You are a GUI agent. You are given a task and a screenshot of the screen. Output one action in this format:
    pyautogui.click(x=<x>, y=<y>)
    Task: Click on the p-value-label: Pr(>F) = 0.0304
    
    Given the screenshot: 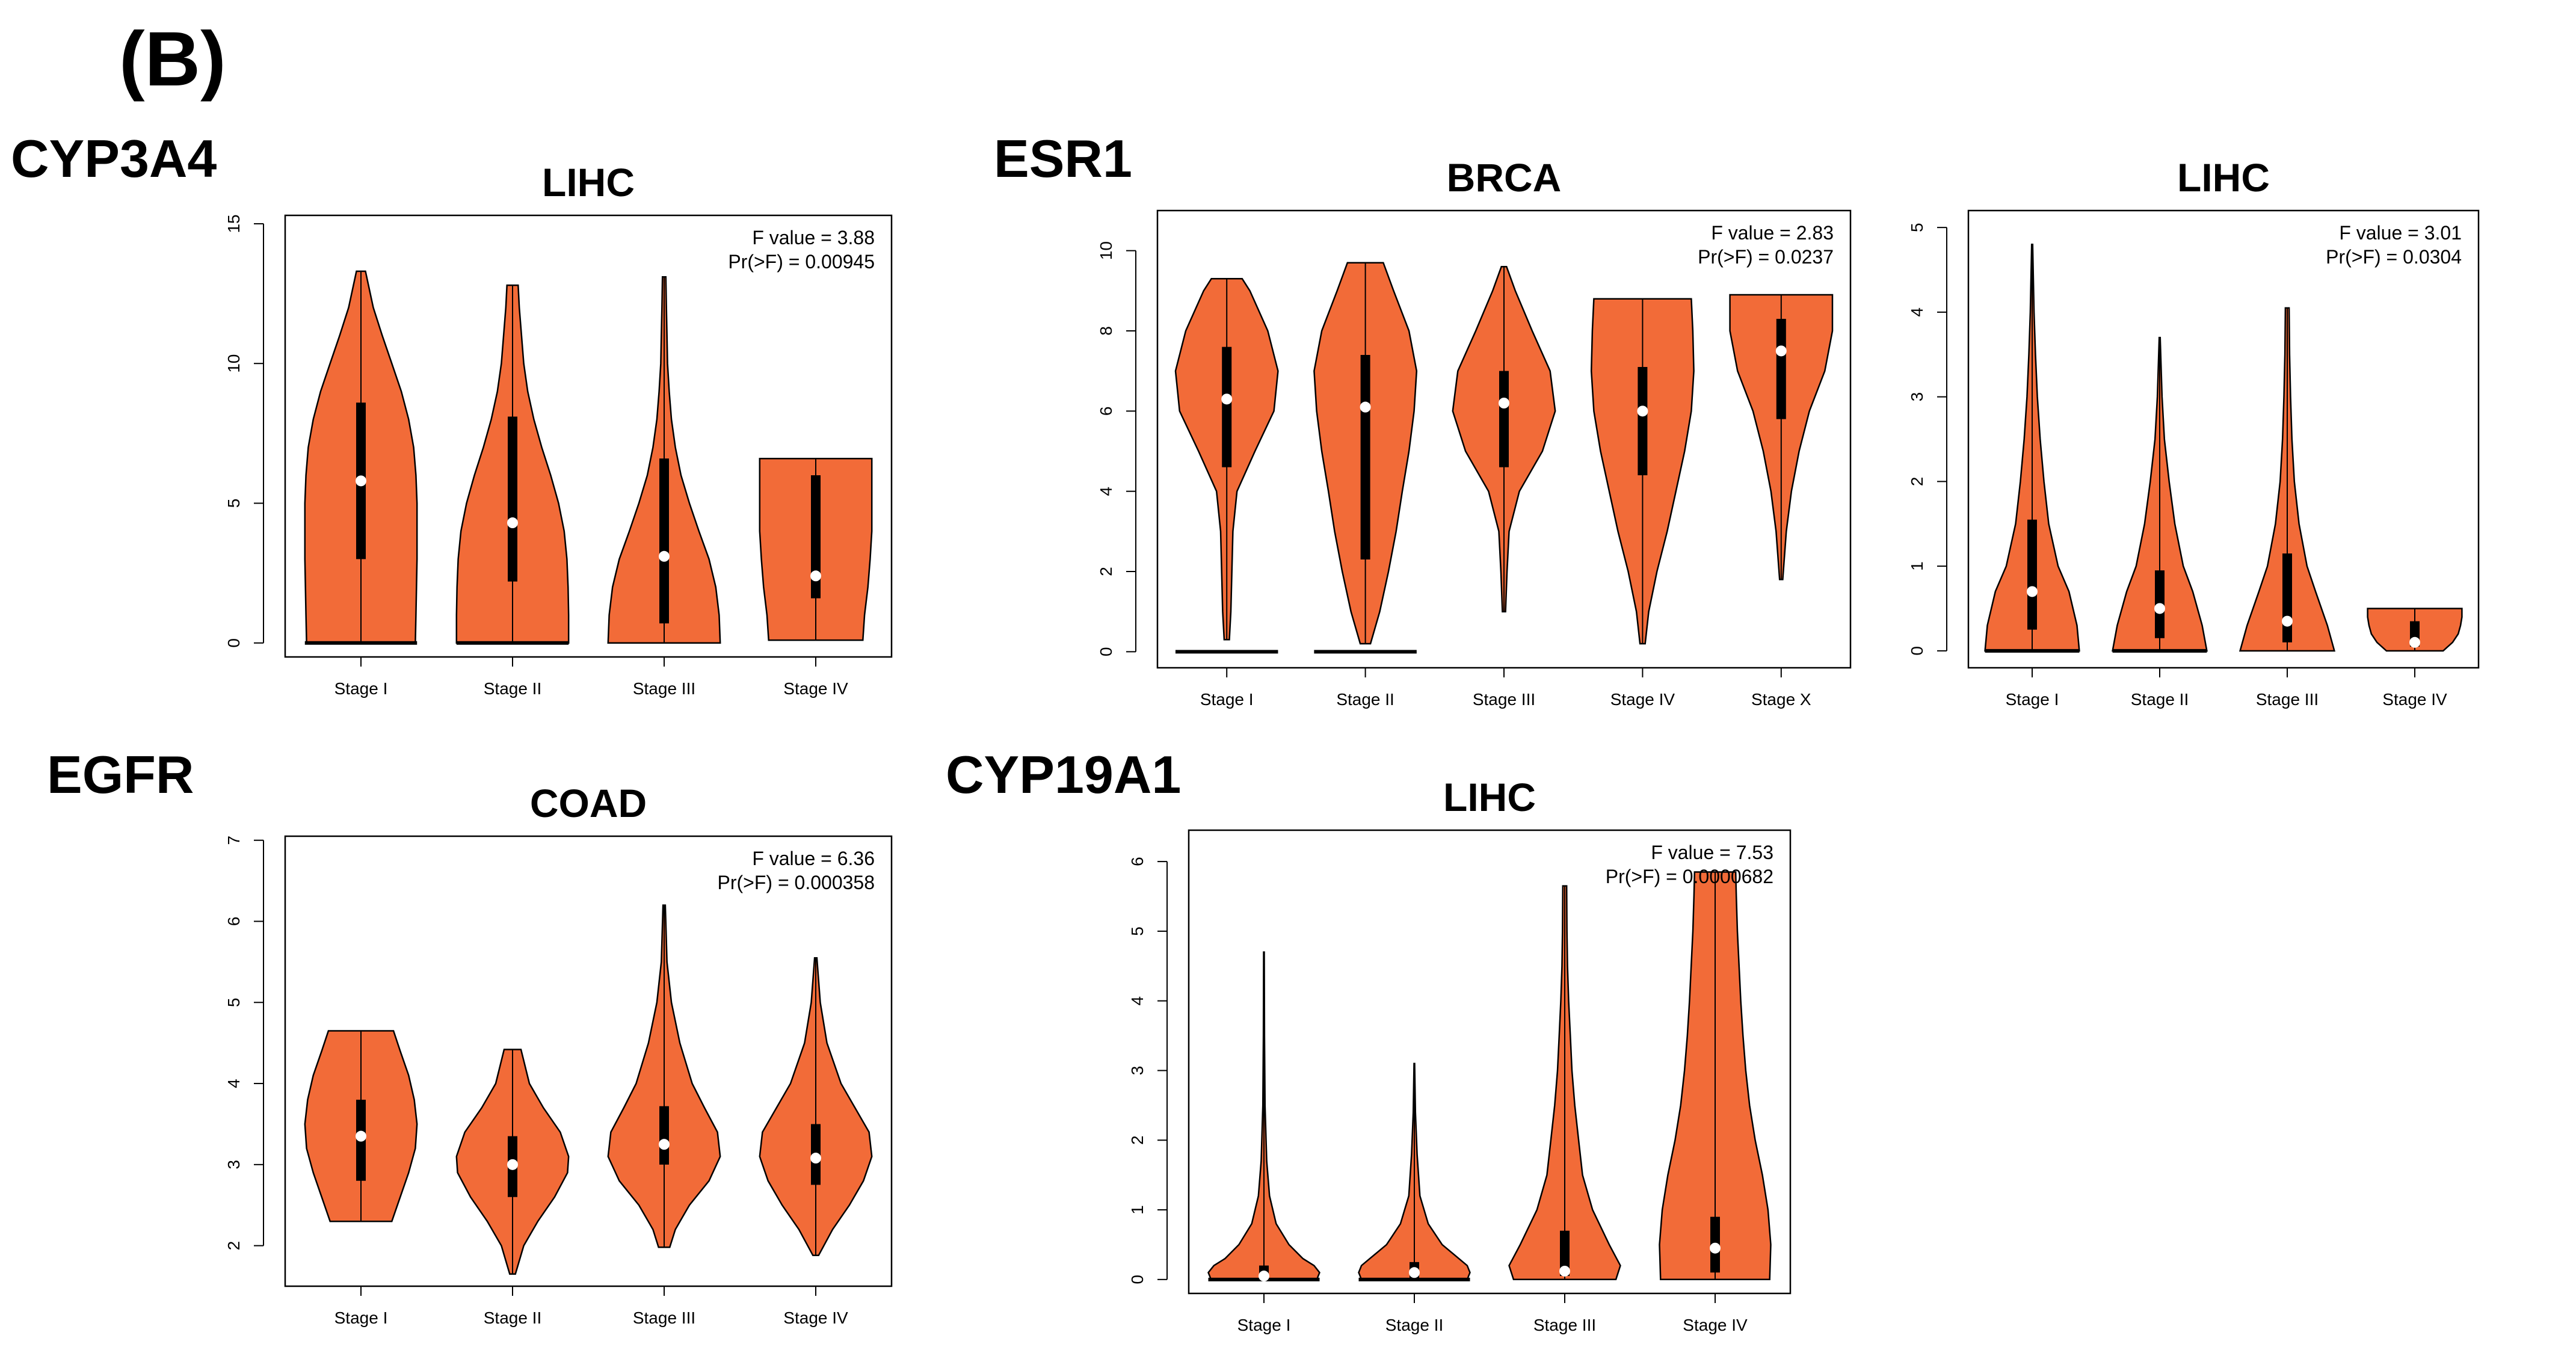 What is the action you would take?
    pyautogui.click(x=2394, y=257)
    